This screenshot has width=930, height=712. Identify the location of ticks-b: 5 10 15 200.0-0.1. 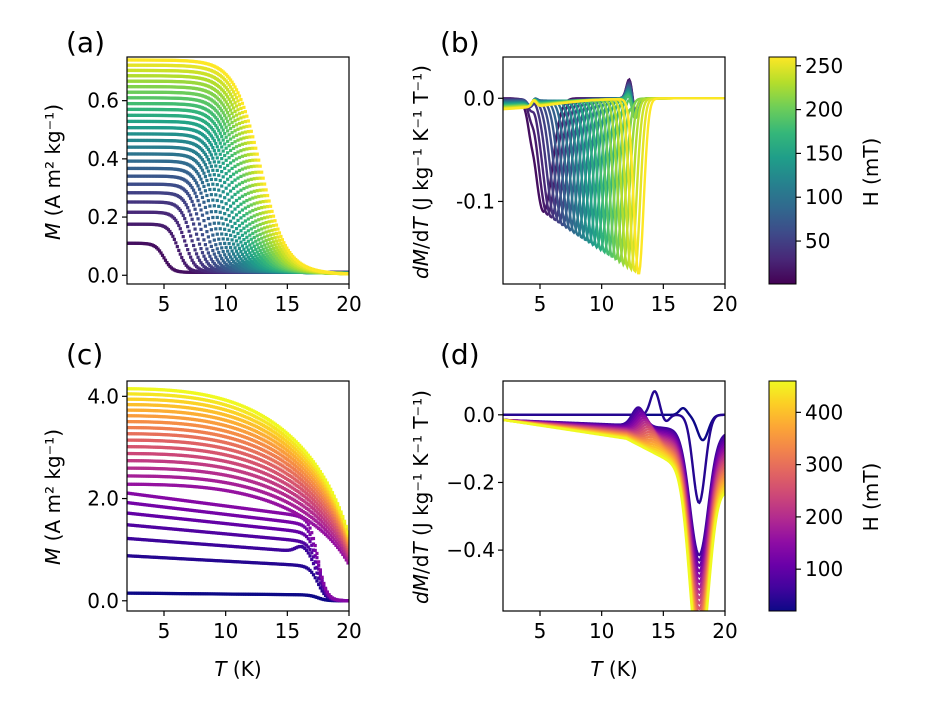
(597, 201).